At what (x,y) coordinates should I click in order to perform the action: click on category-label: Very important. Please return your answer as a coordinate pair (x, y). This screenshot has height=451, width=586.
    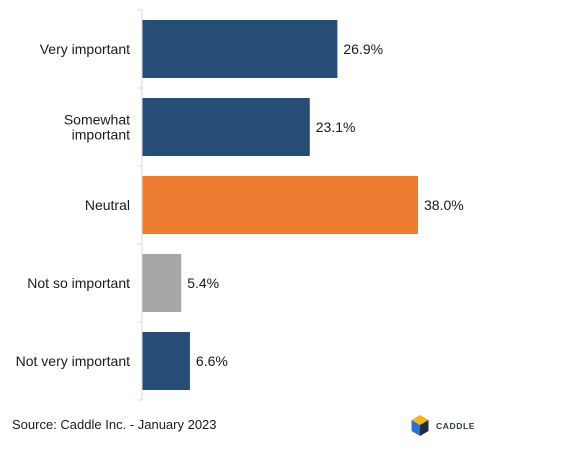
    Looking at the image, I should click on (85, 49).